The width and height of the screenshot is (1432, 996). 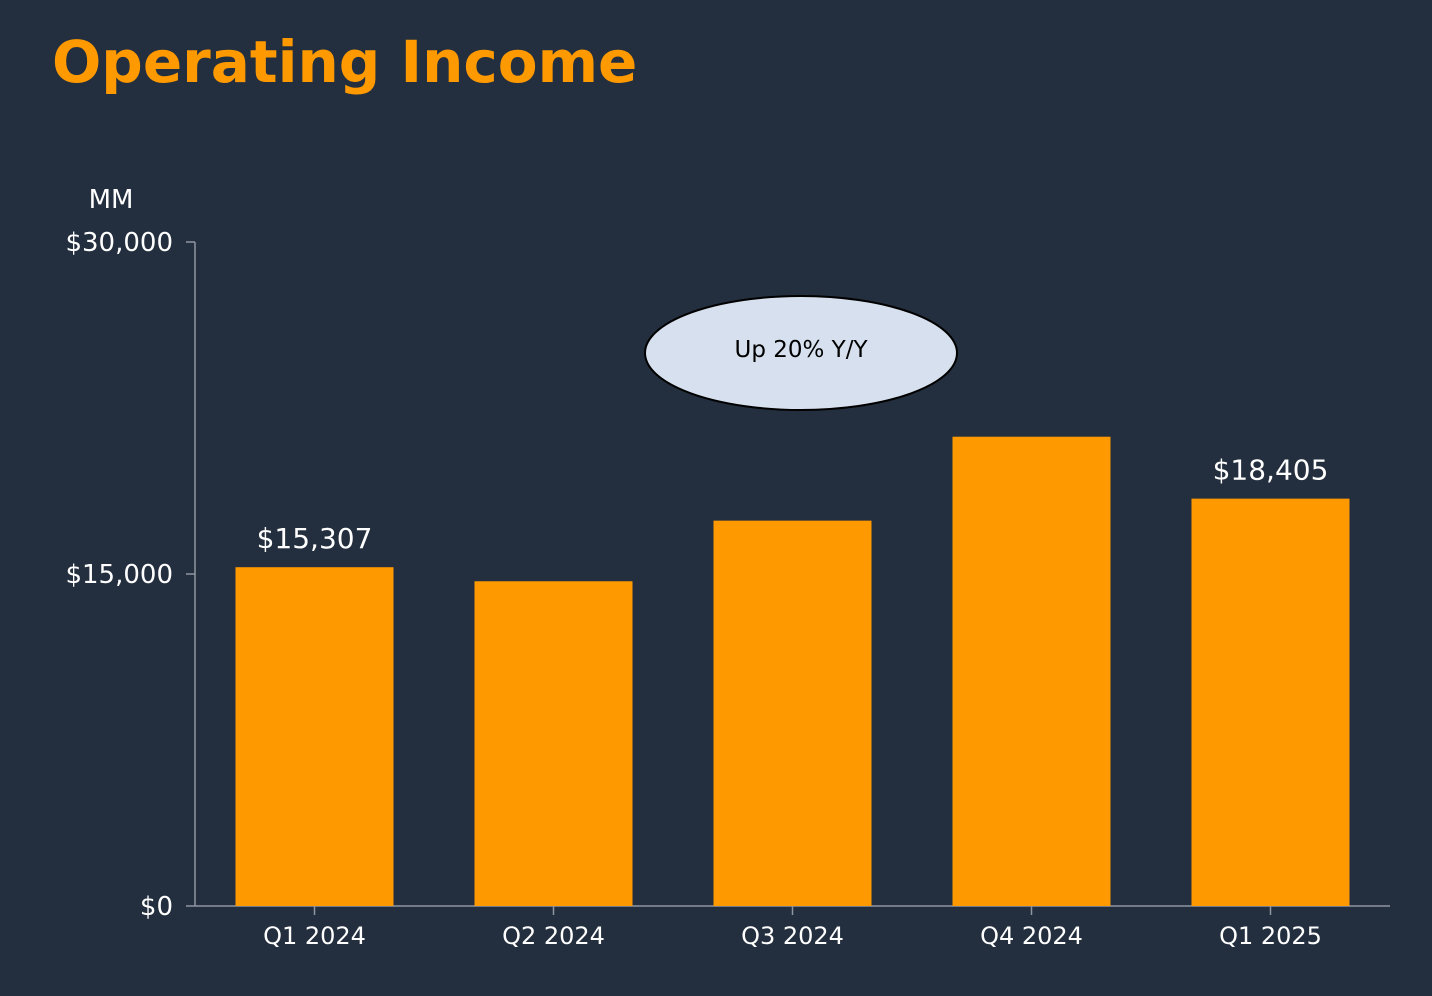 I want to click on x-tick-label: Q4 2024, so click(x=1031, y=936).